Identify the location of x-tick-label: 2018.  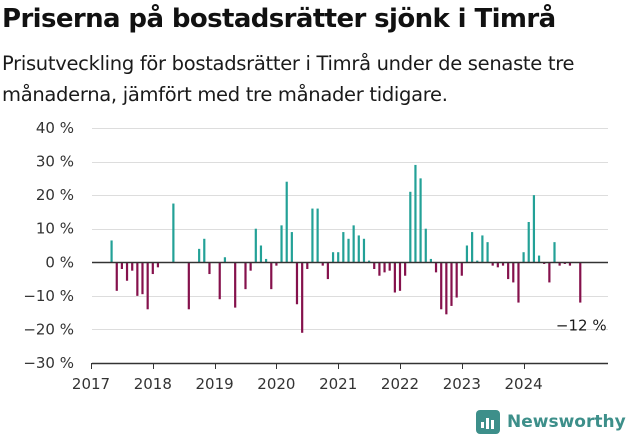
(153, 384).